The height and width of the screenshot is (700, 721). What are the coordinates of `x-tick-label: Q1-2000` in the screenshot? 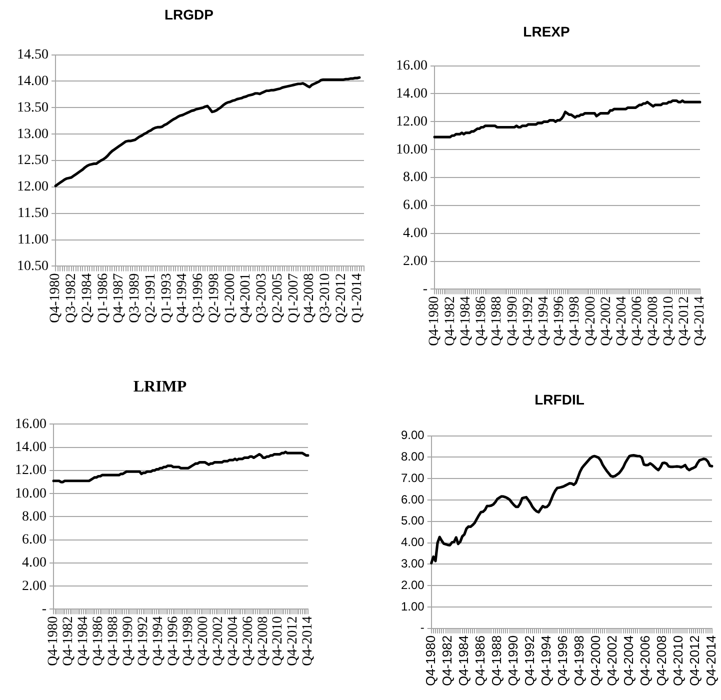 It's located at (230, 298).